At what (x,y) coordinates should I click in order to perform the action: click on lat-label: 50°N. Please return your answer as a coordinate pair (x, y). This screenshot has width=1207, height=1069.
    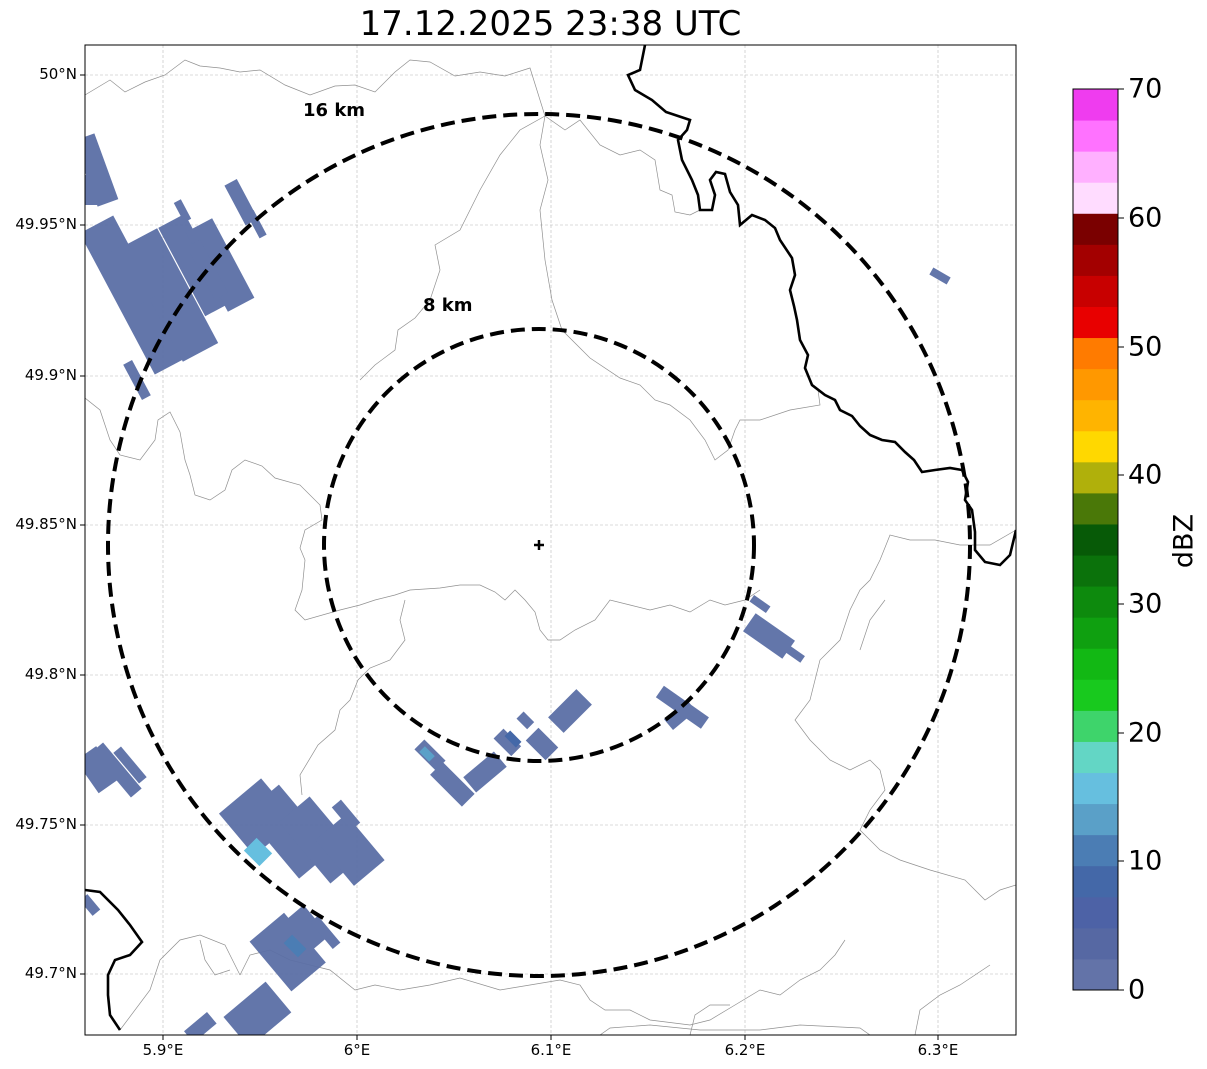
    Looking at the image, I should click on (58, 74).